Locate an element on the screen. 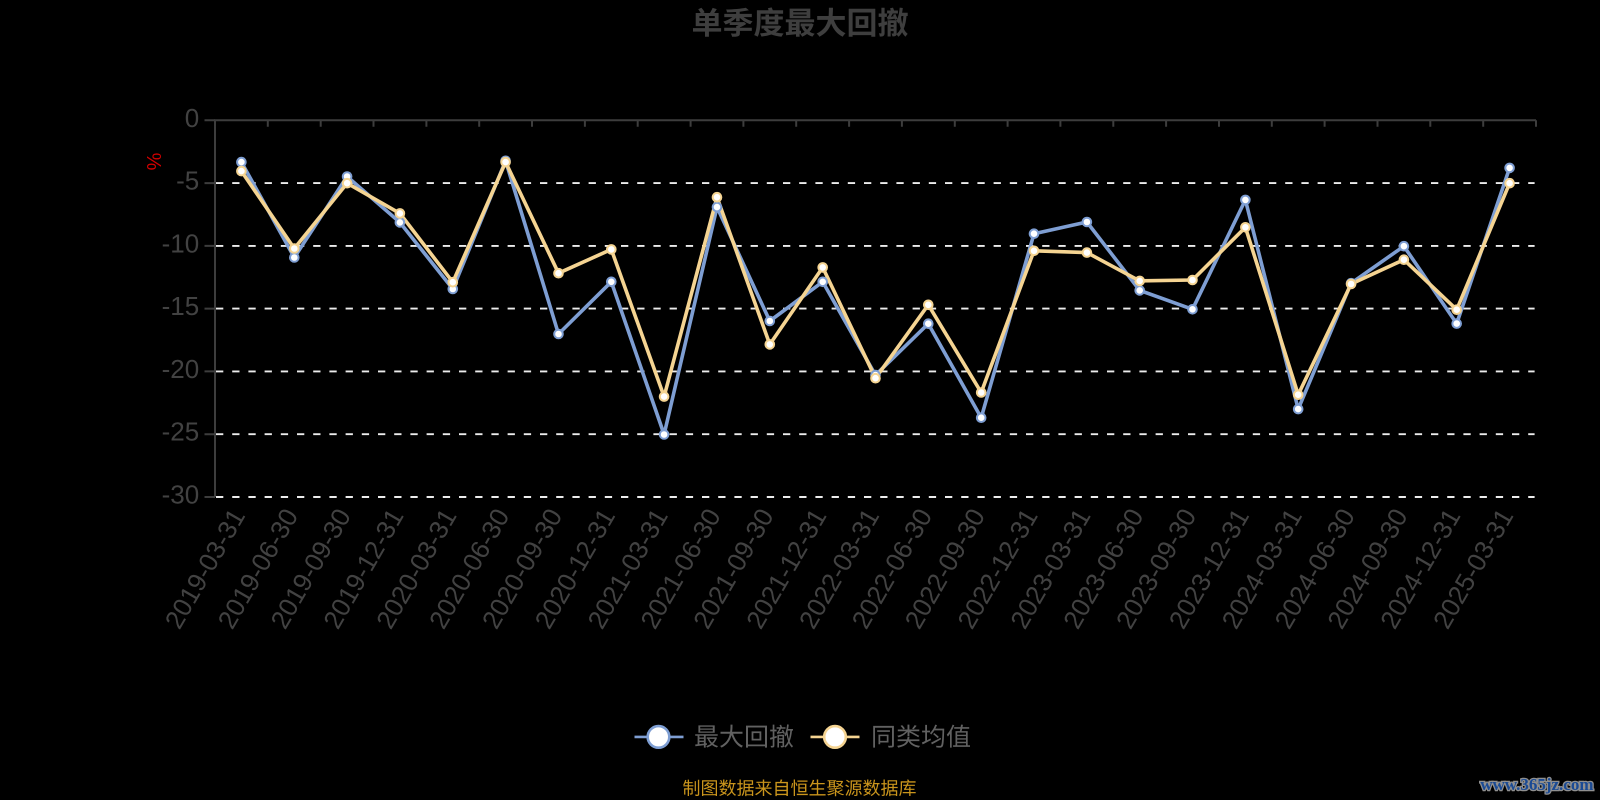 This screenshot has width=1600, height=800. svg-text: -5 is located at coordinates (187, 181).